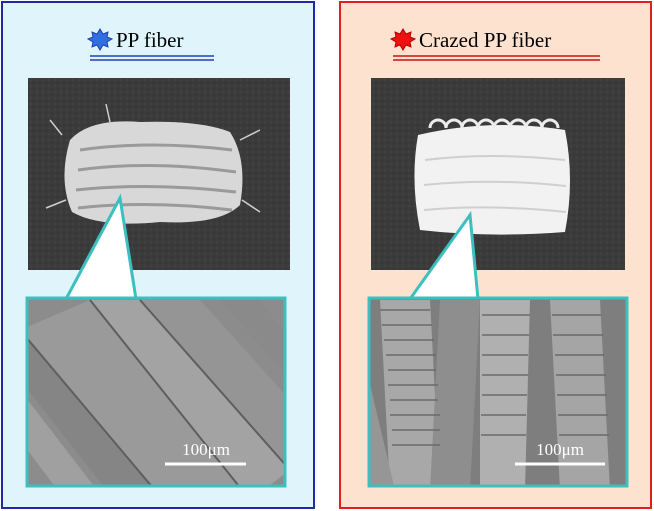  What do you see at coordinates (149, 40) in the screenshot?
I see `panel-title: PP fiber` at bounding box center [149, 40].